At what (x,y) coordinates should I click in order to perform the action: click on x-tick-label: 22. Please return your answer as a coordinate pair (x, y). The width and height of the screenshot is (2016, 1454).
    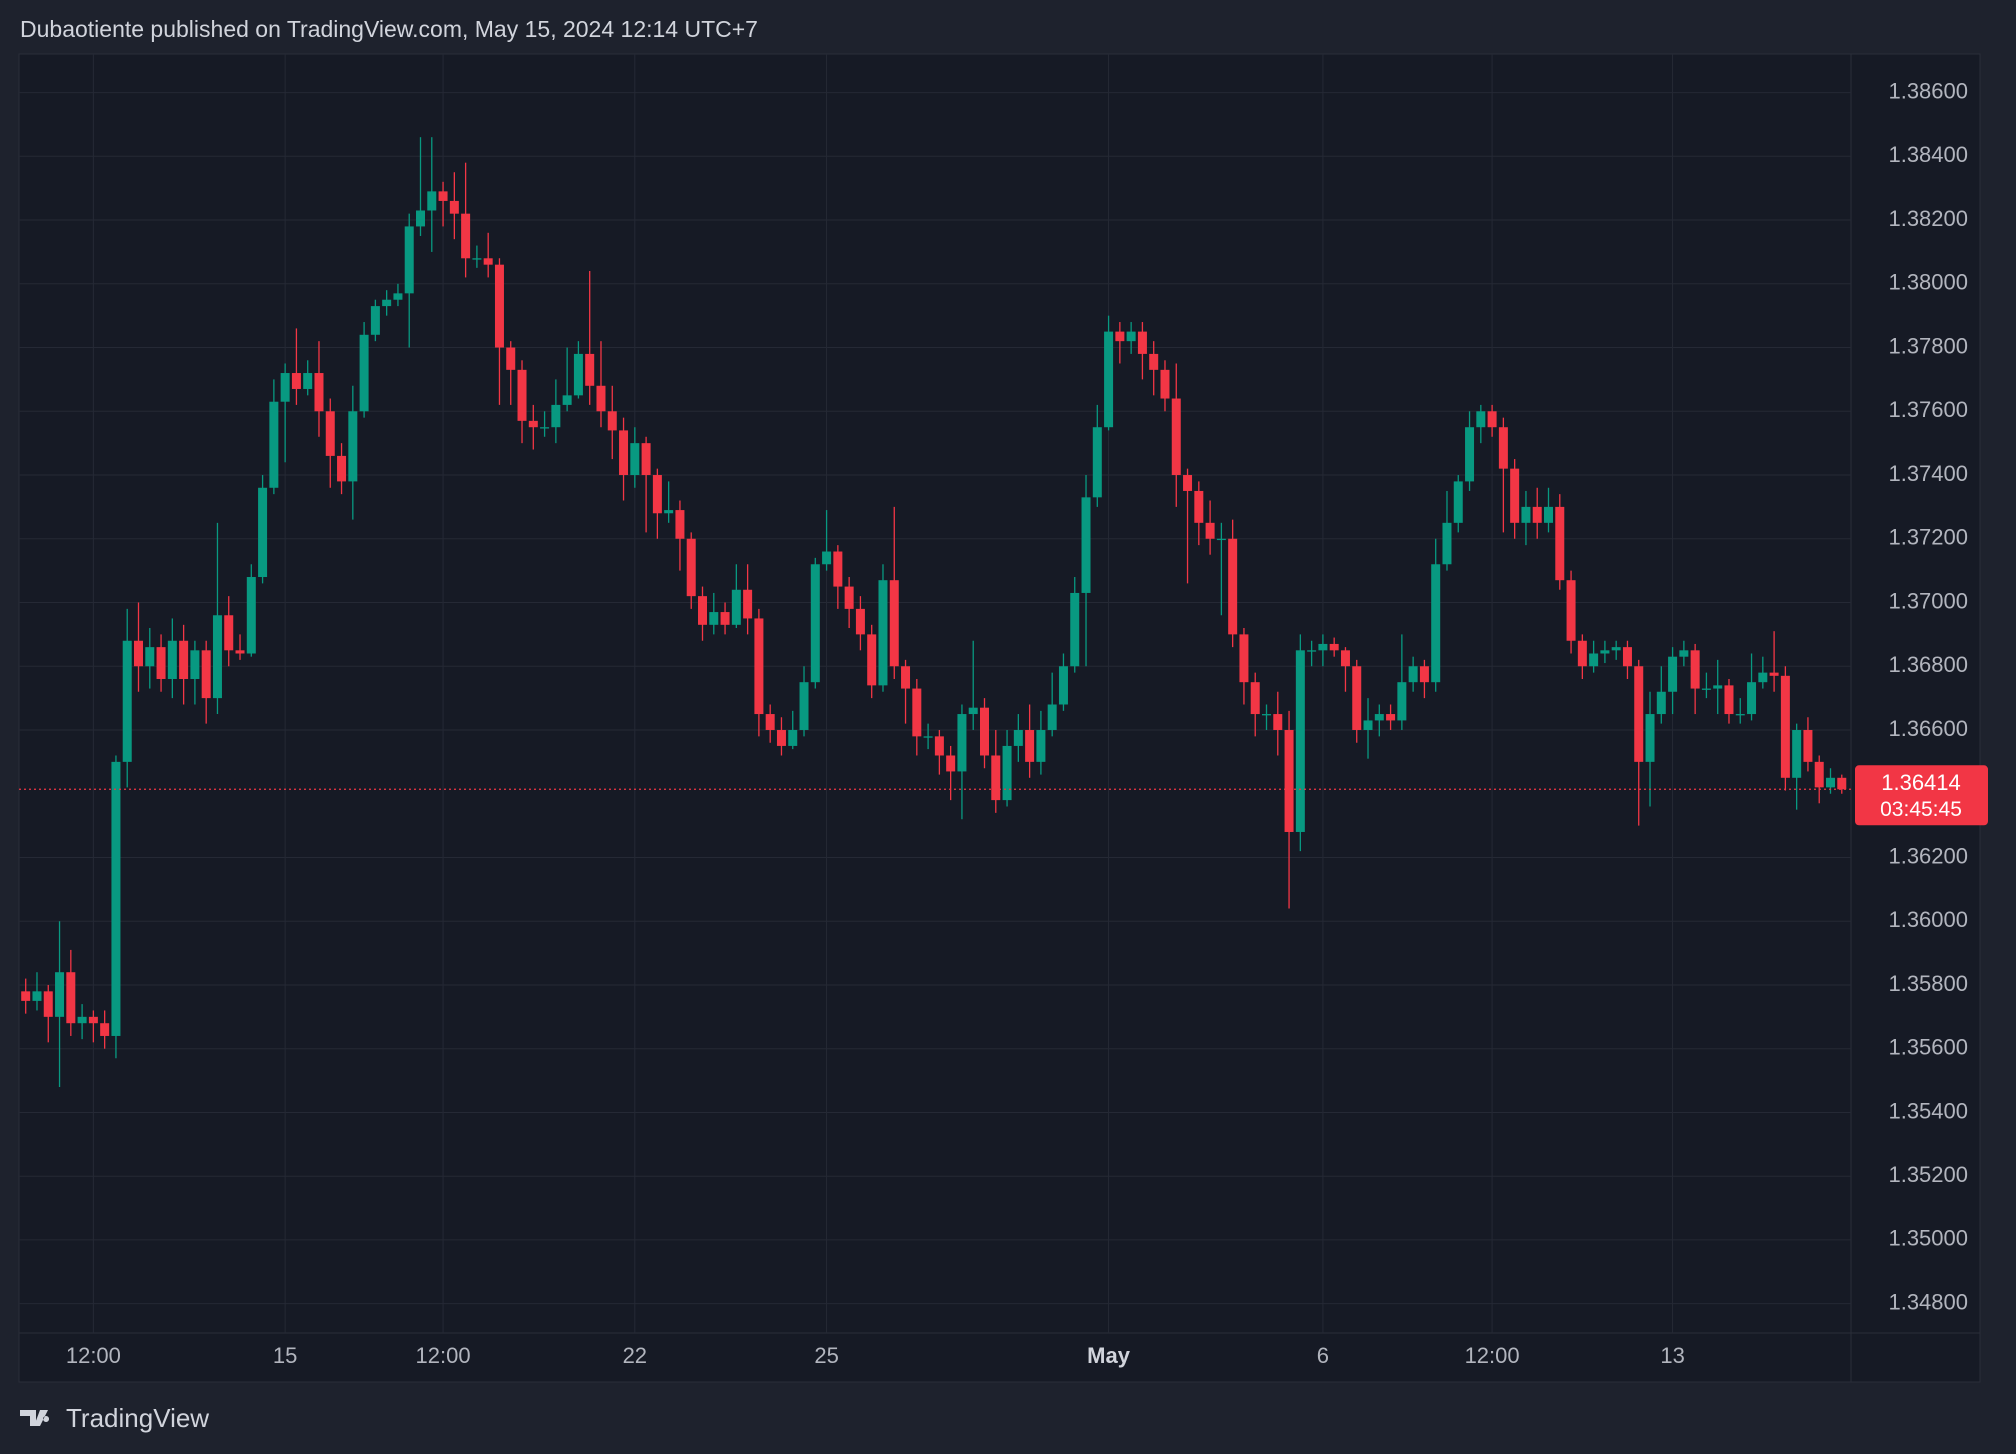
    Looking at the image, I should click on (635, 1355).